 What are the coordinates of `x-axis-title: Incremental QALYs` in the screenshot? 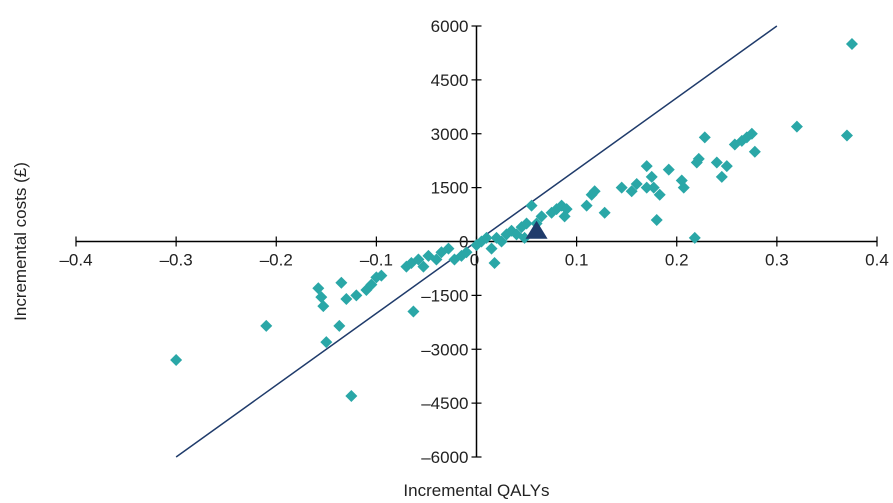 It's located at (476, 490).